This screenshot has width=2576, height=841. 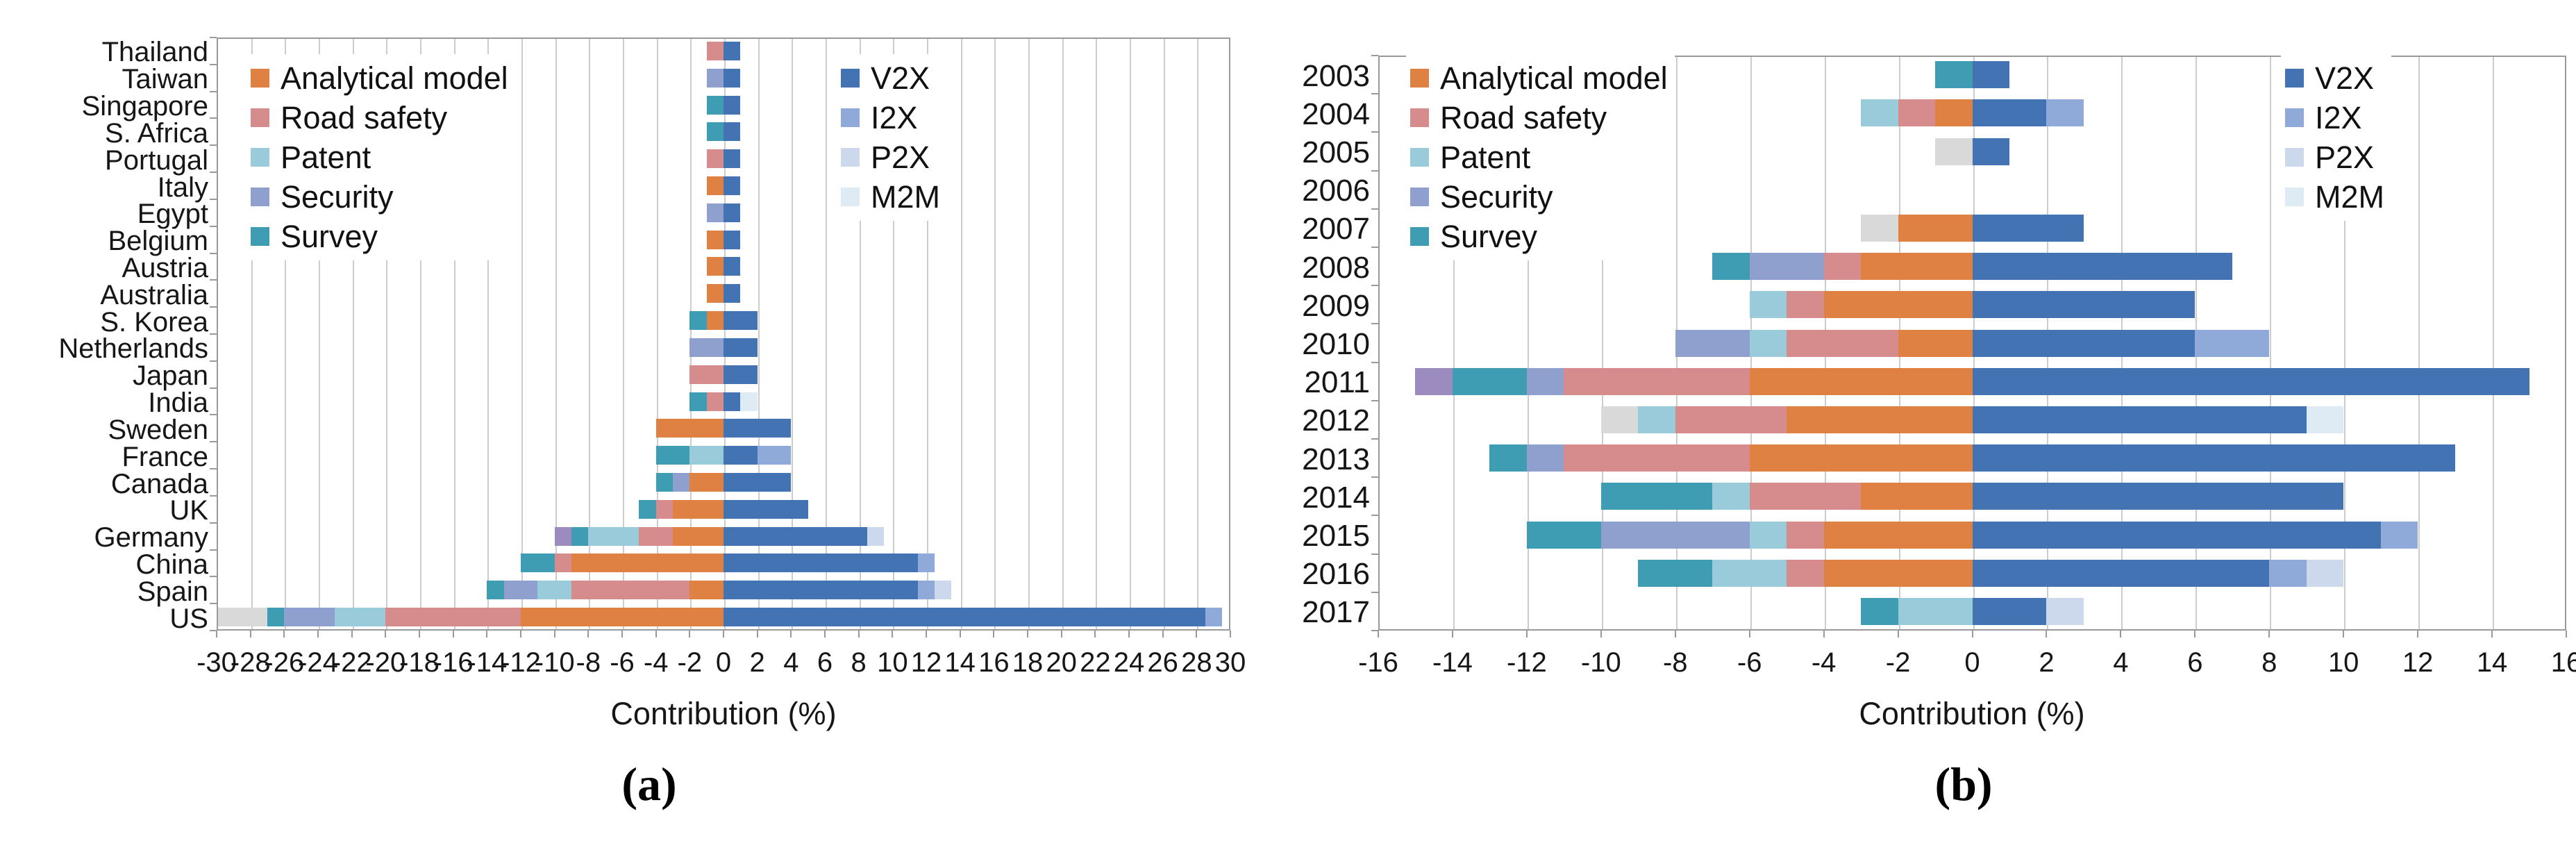 I want to click on legend-swatch-sec-icon, so click(x=260, y=197).